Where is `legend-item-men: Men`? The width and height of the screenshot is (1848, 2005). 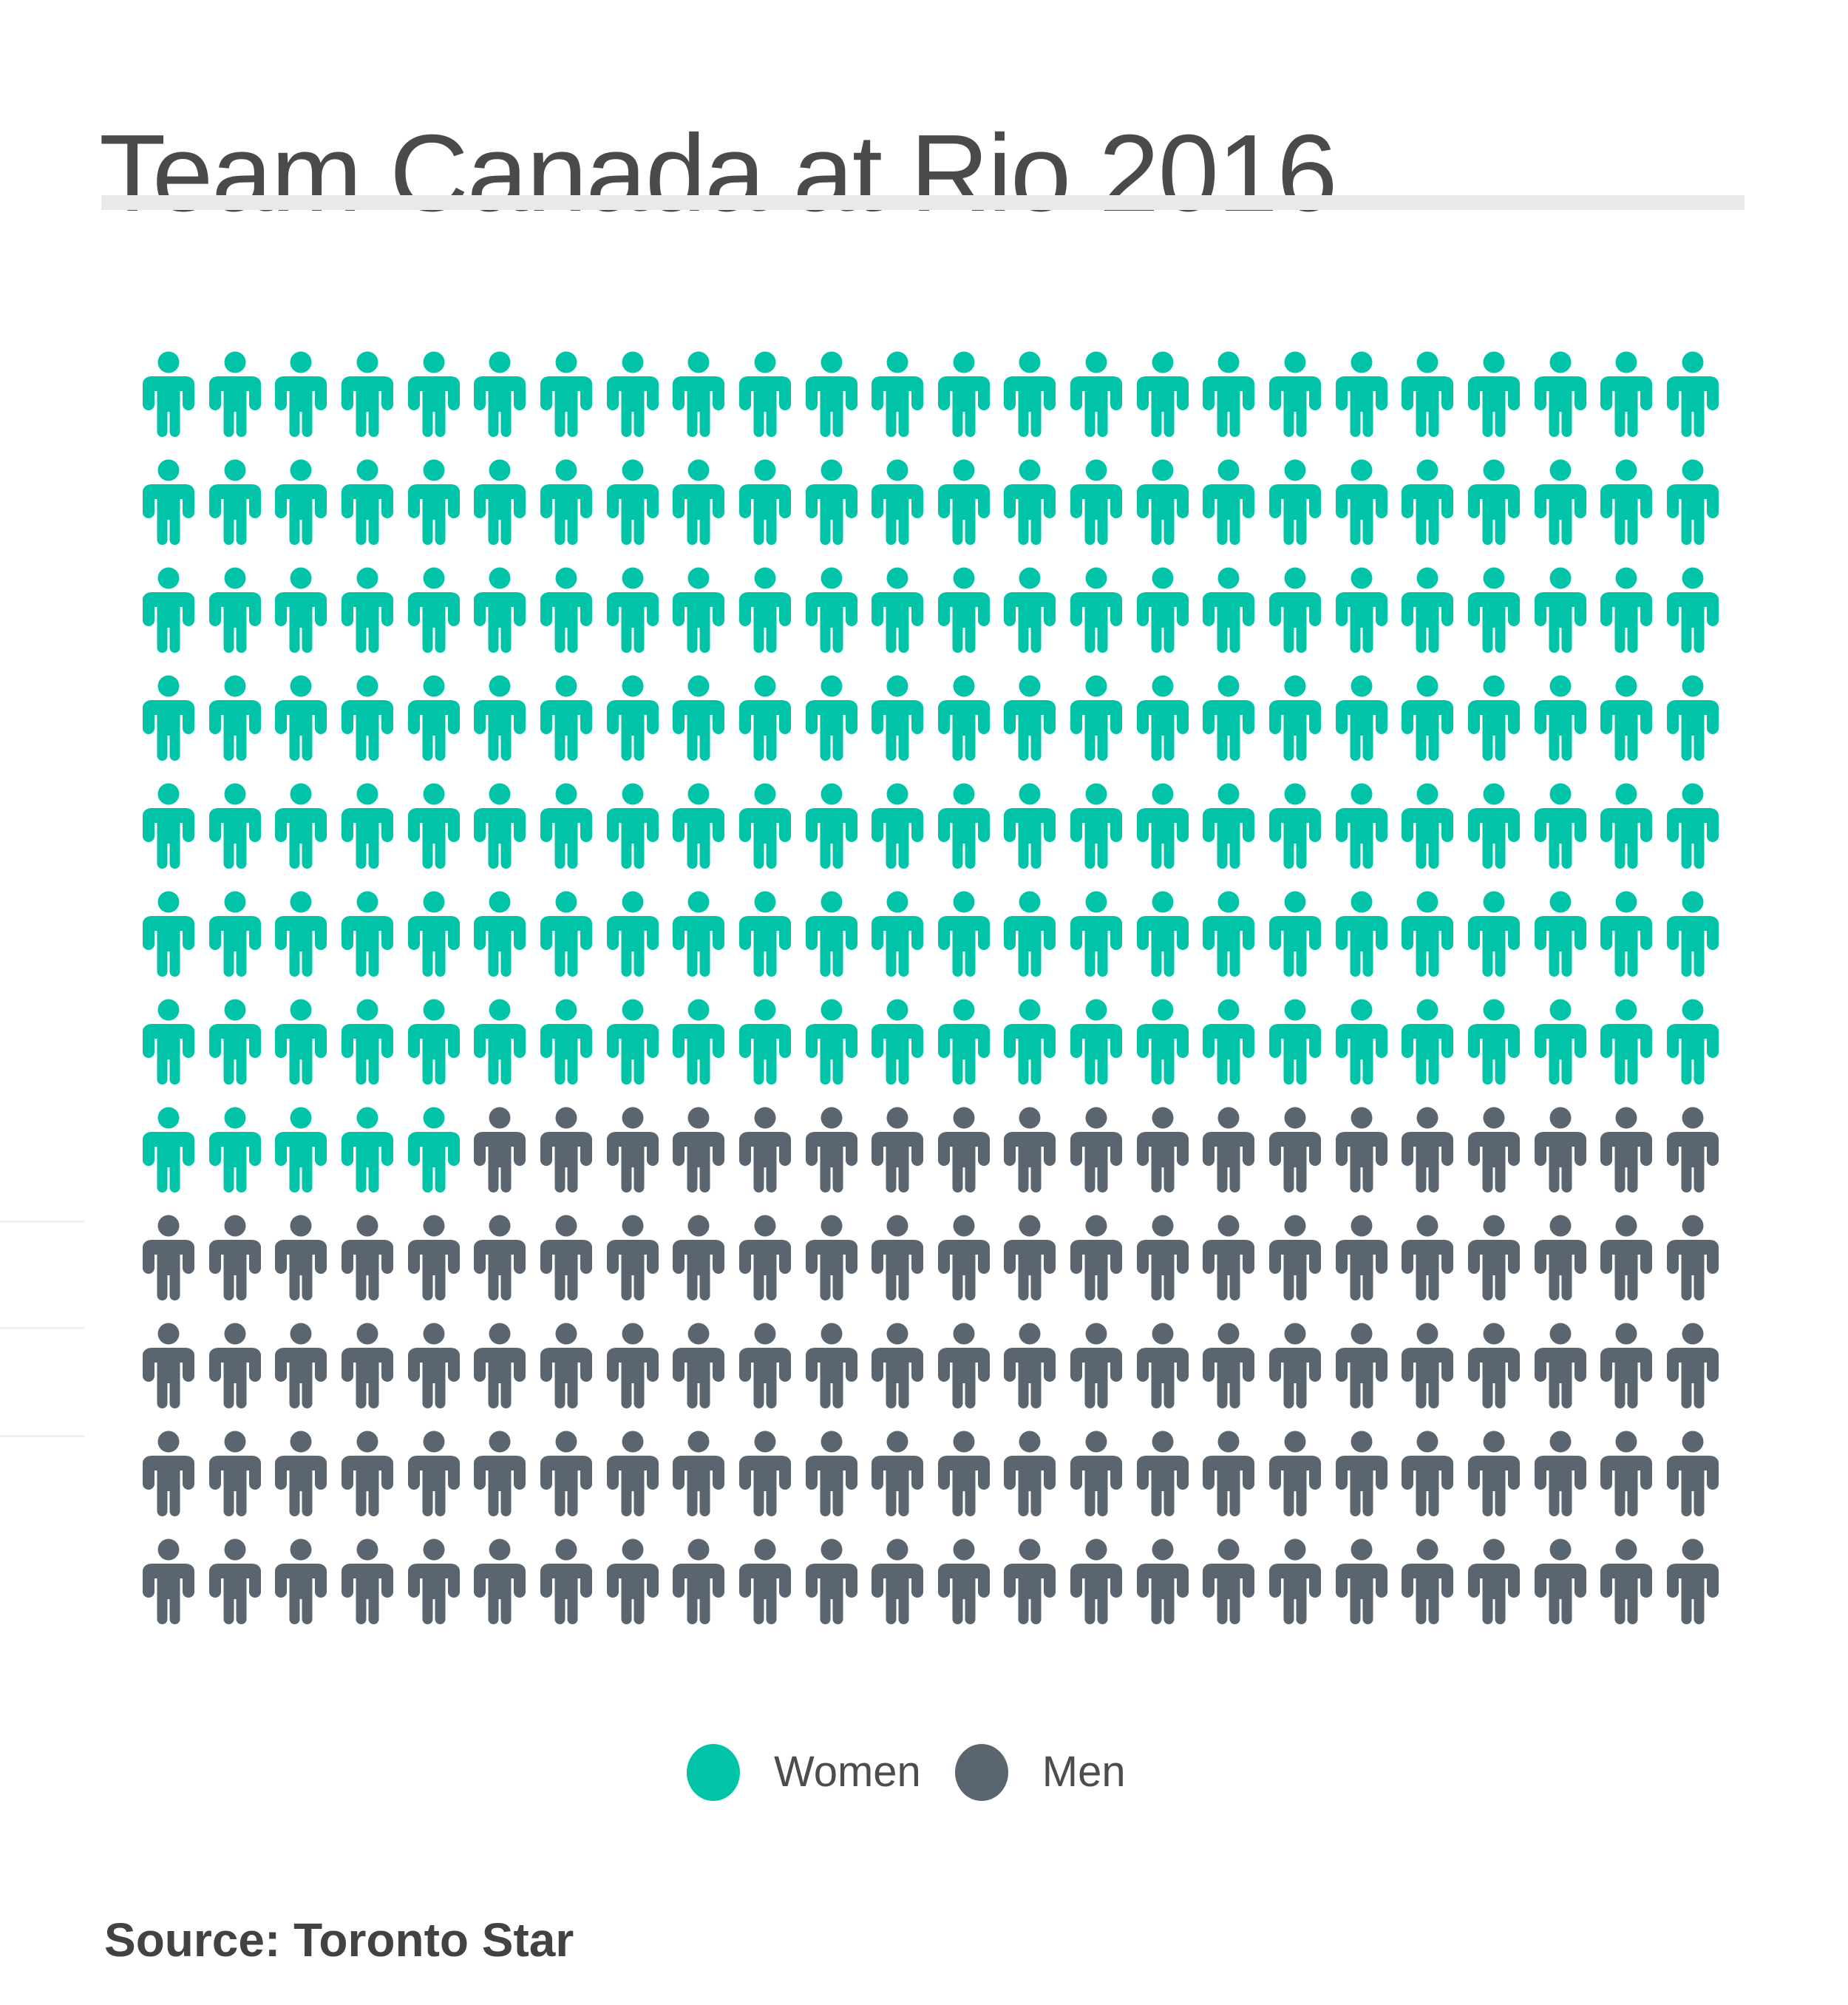 legend-item-men: Men is located at coordinates (1040, 1772).